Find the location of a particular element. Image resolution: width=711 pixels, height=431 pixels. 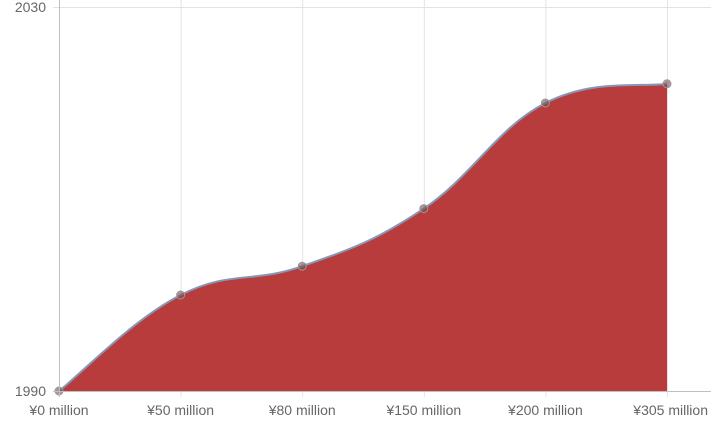

x-tick-label: ¥80 million is located at coordinates (302, 410).